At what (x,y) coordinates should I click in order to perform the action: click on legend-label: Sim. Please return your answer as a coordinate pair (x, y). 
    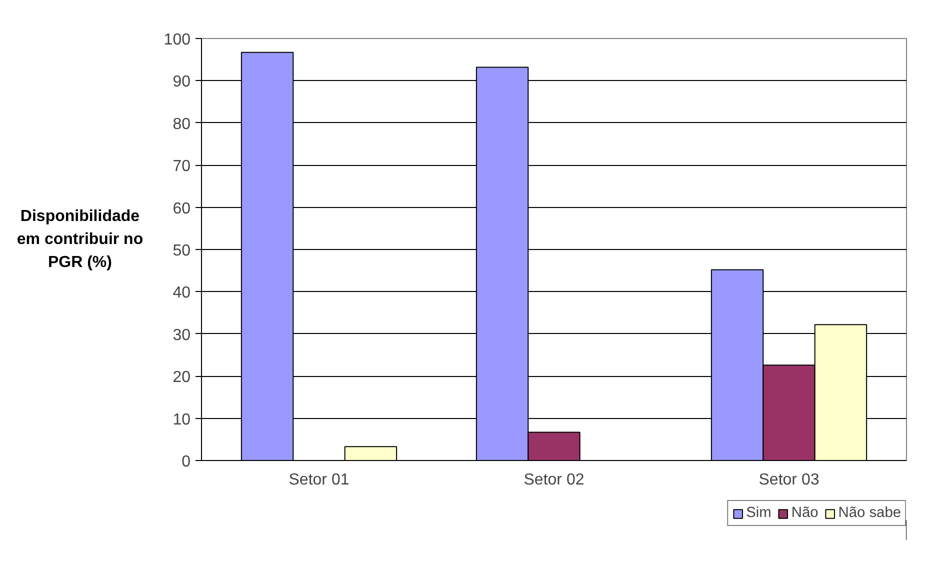
    Looking at the image, I should click on (759, 513).